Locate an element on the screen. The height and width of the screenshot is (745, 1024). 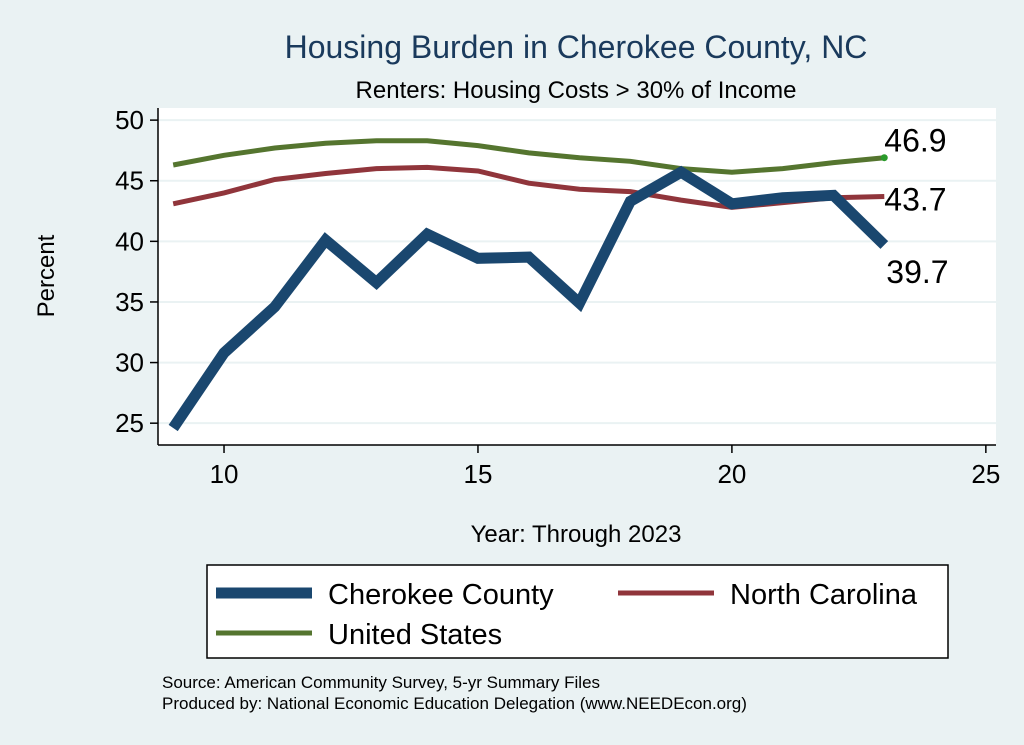
series-line-united-states is located at coordinates (528, 156).